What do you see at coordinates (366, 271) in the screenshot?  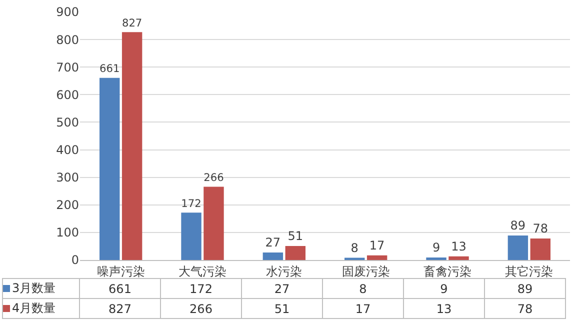 I see `x-tick-label: 固废污染` at bounding box center [366, 271].